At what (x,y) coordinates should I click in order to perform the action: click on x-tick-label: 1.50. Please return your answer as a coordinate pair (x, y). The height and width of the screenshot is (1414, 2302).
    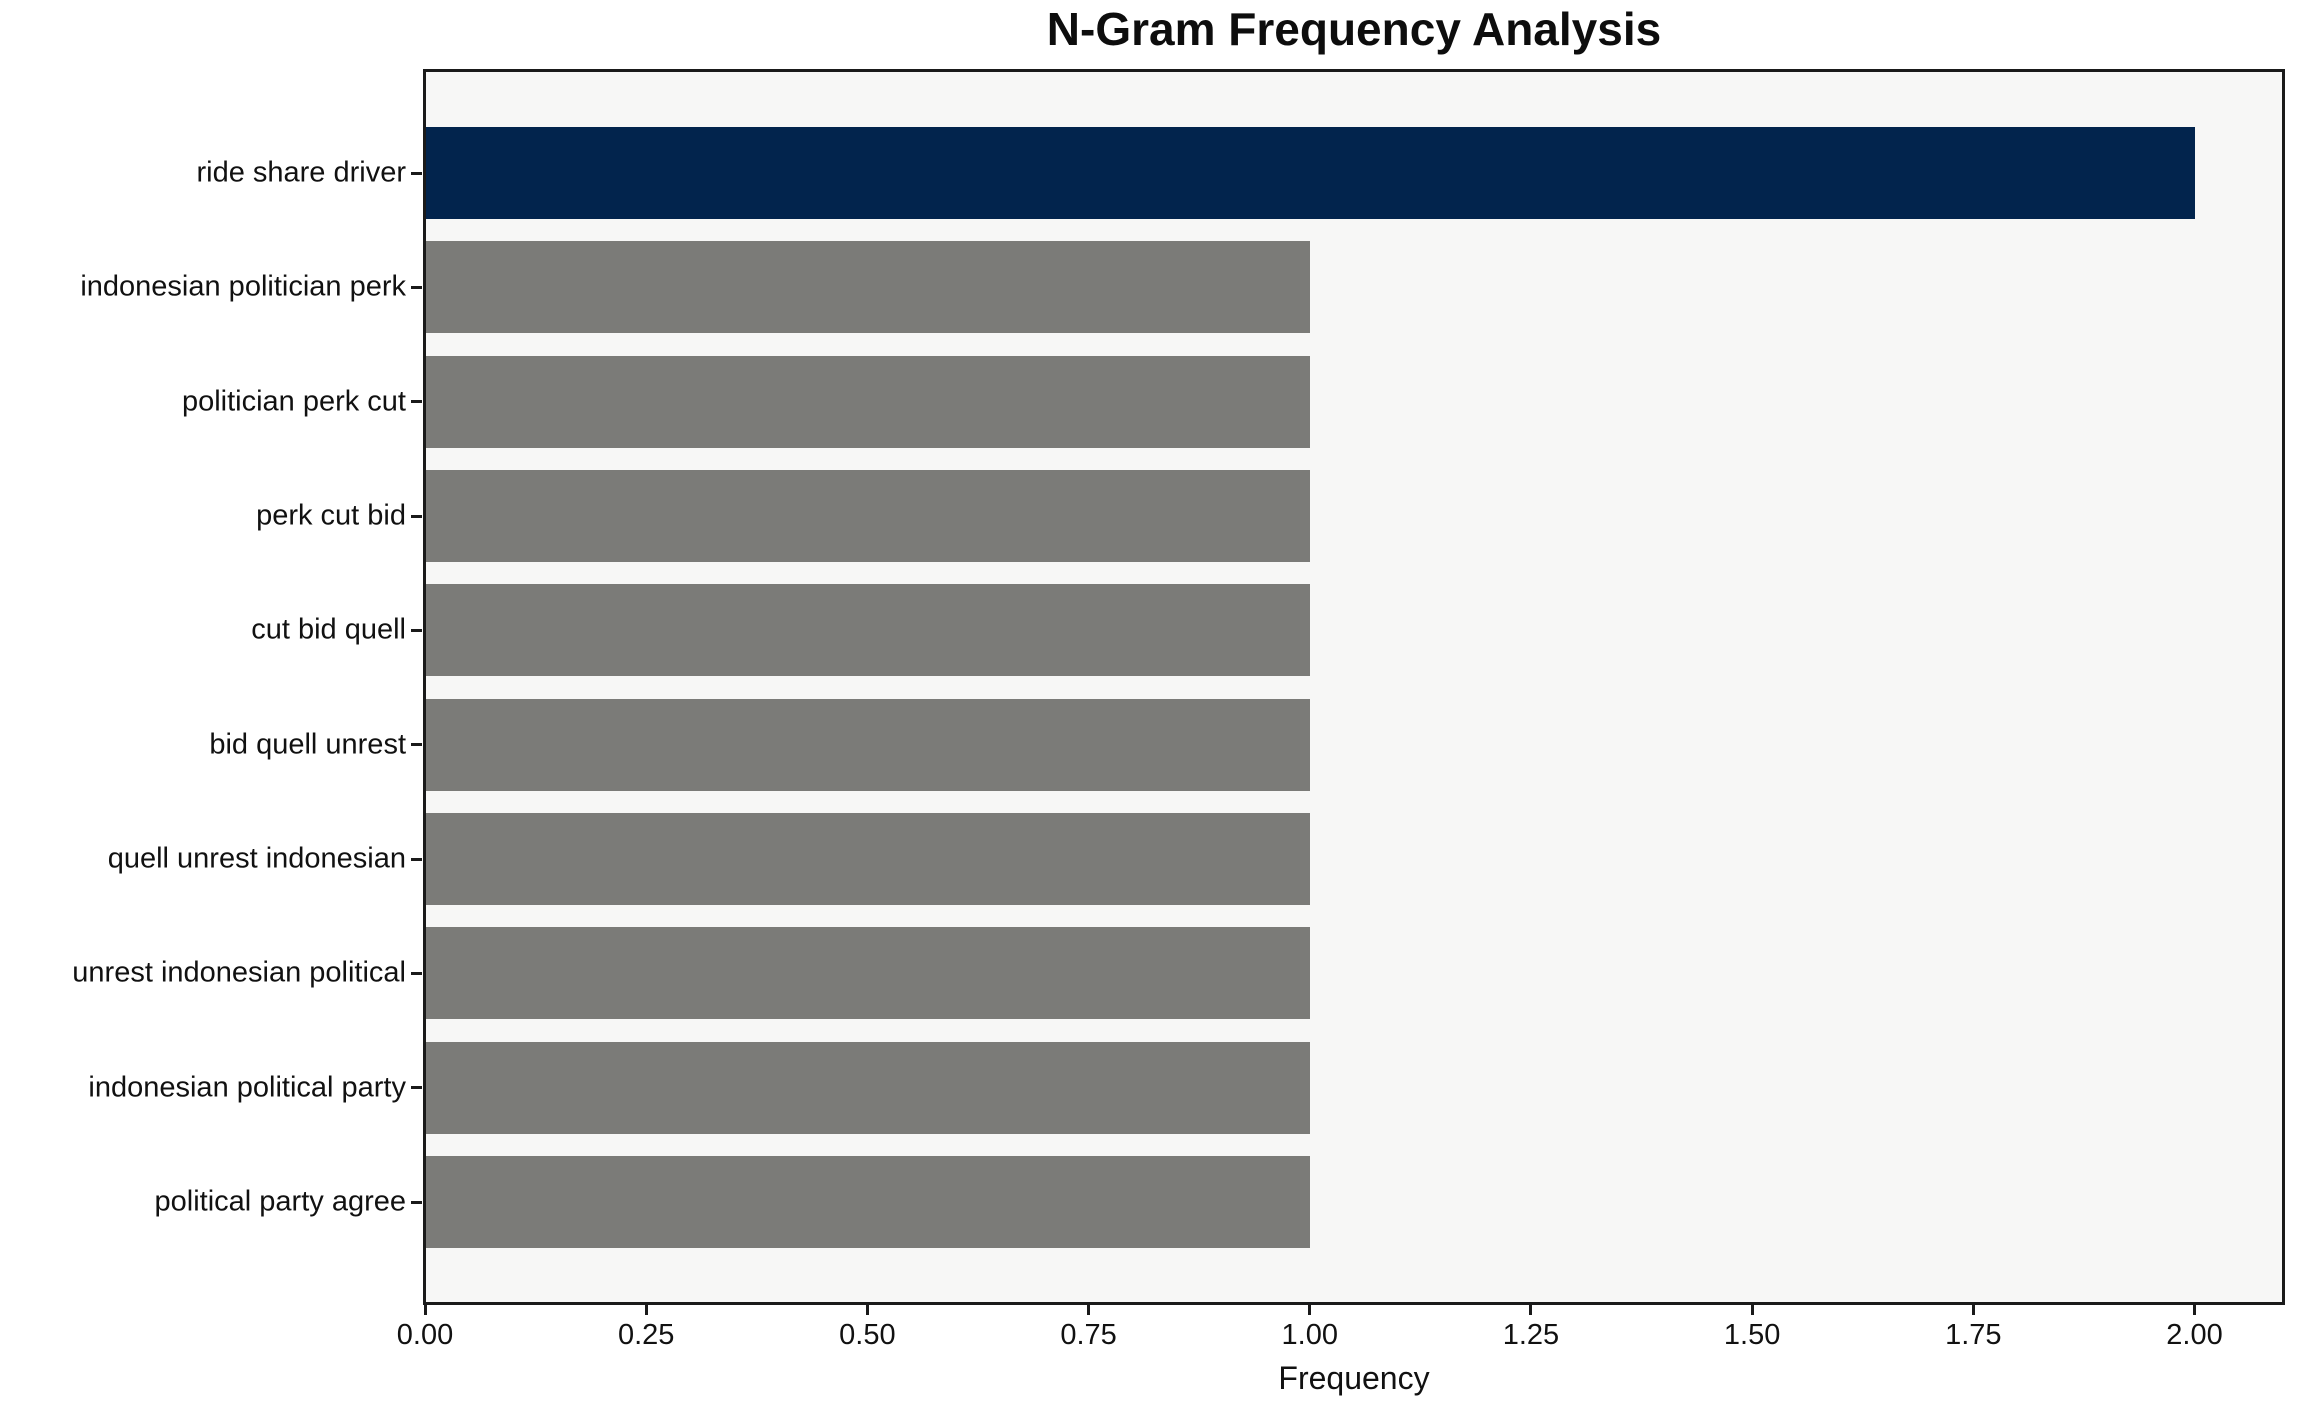
    Looking at the image, I should click on (1752, 1335).